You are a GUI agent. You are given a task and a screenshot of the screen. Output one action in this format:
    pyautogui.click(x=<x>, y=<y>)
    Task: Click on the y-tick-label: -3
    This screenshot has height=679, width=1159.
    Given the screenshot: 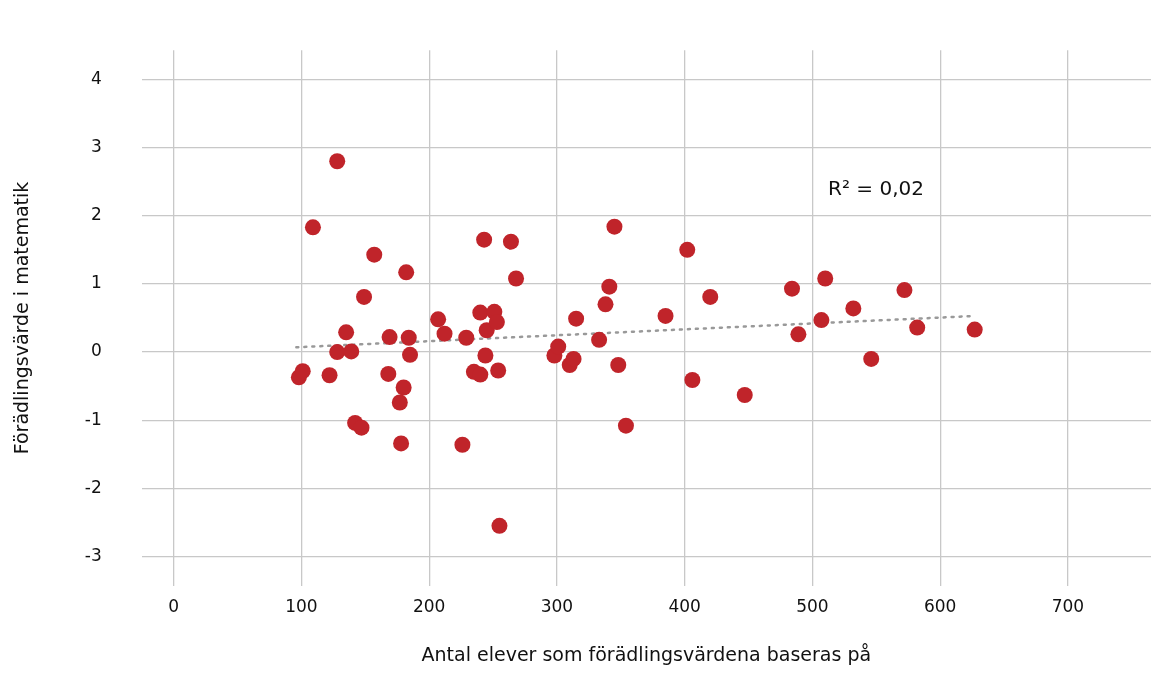 What is the action you would take?
    pyautogui.click(x=93, y=554)
    